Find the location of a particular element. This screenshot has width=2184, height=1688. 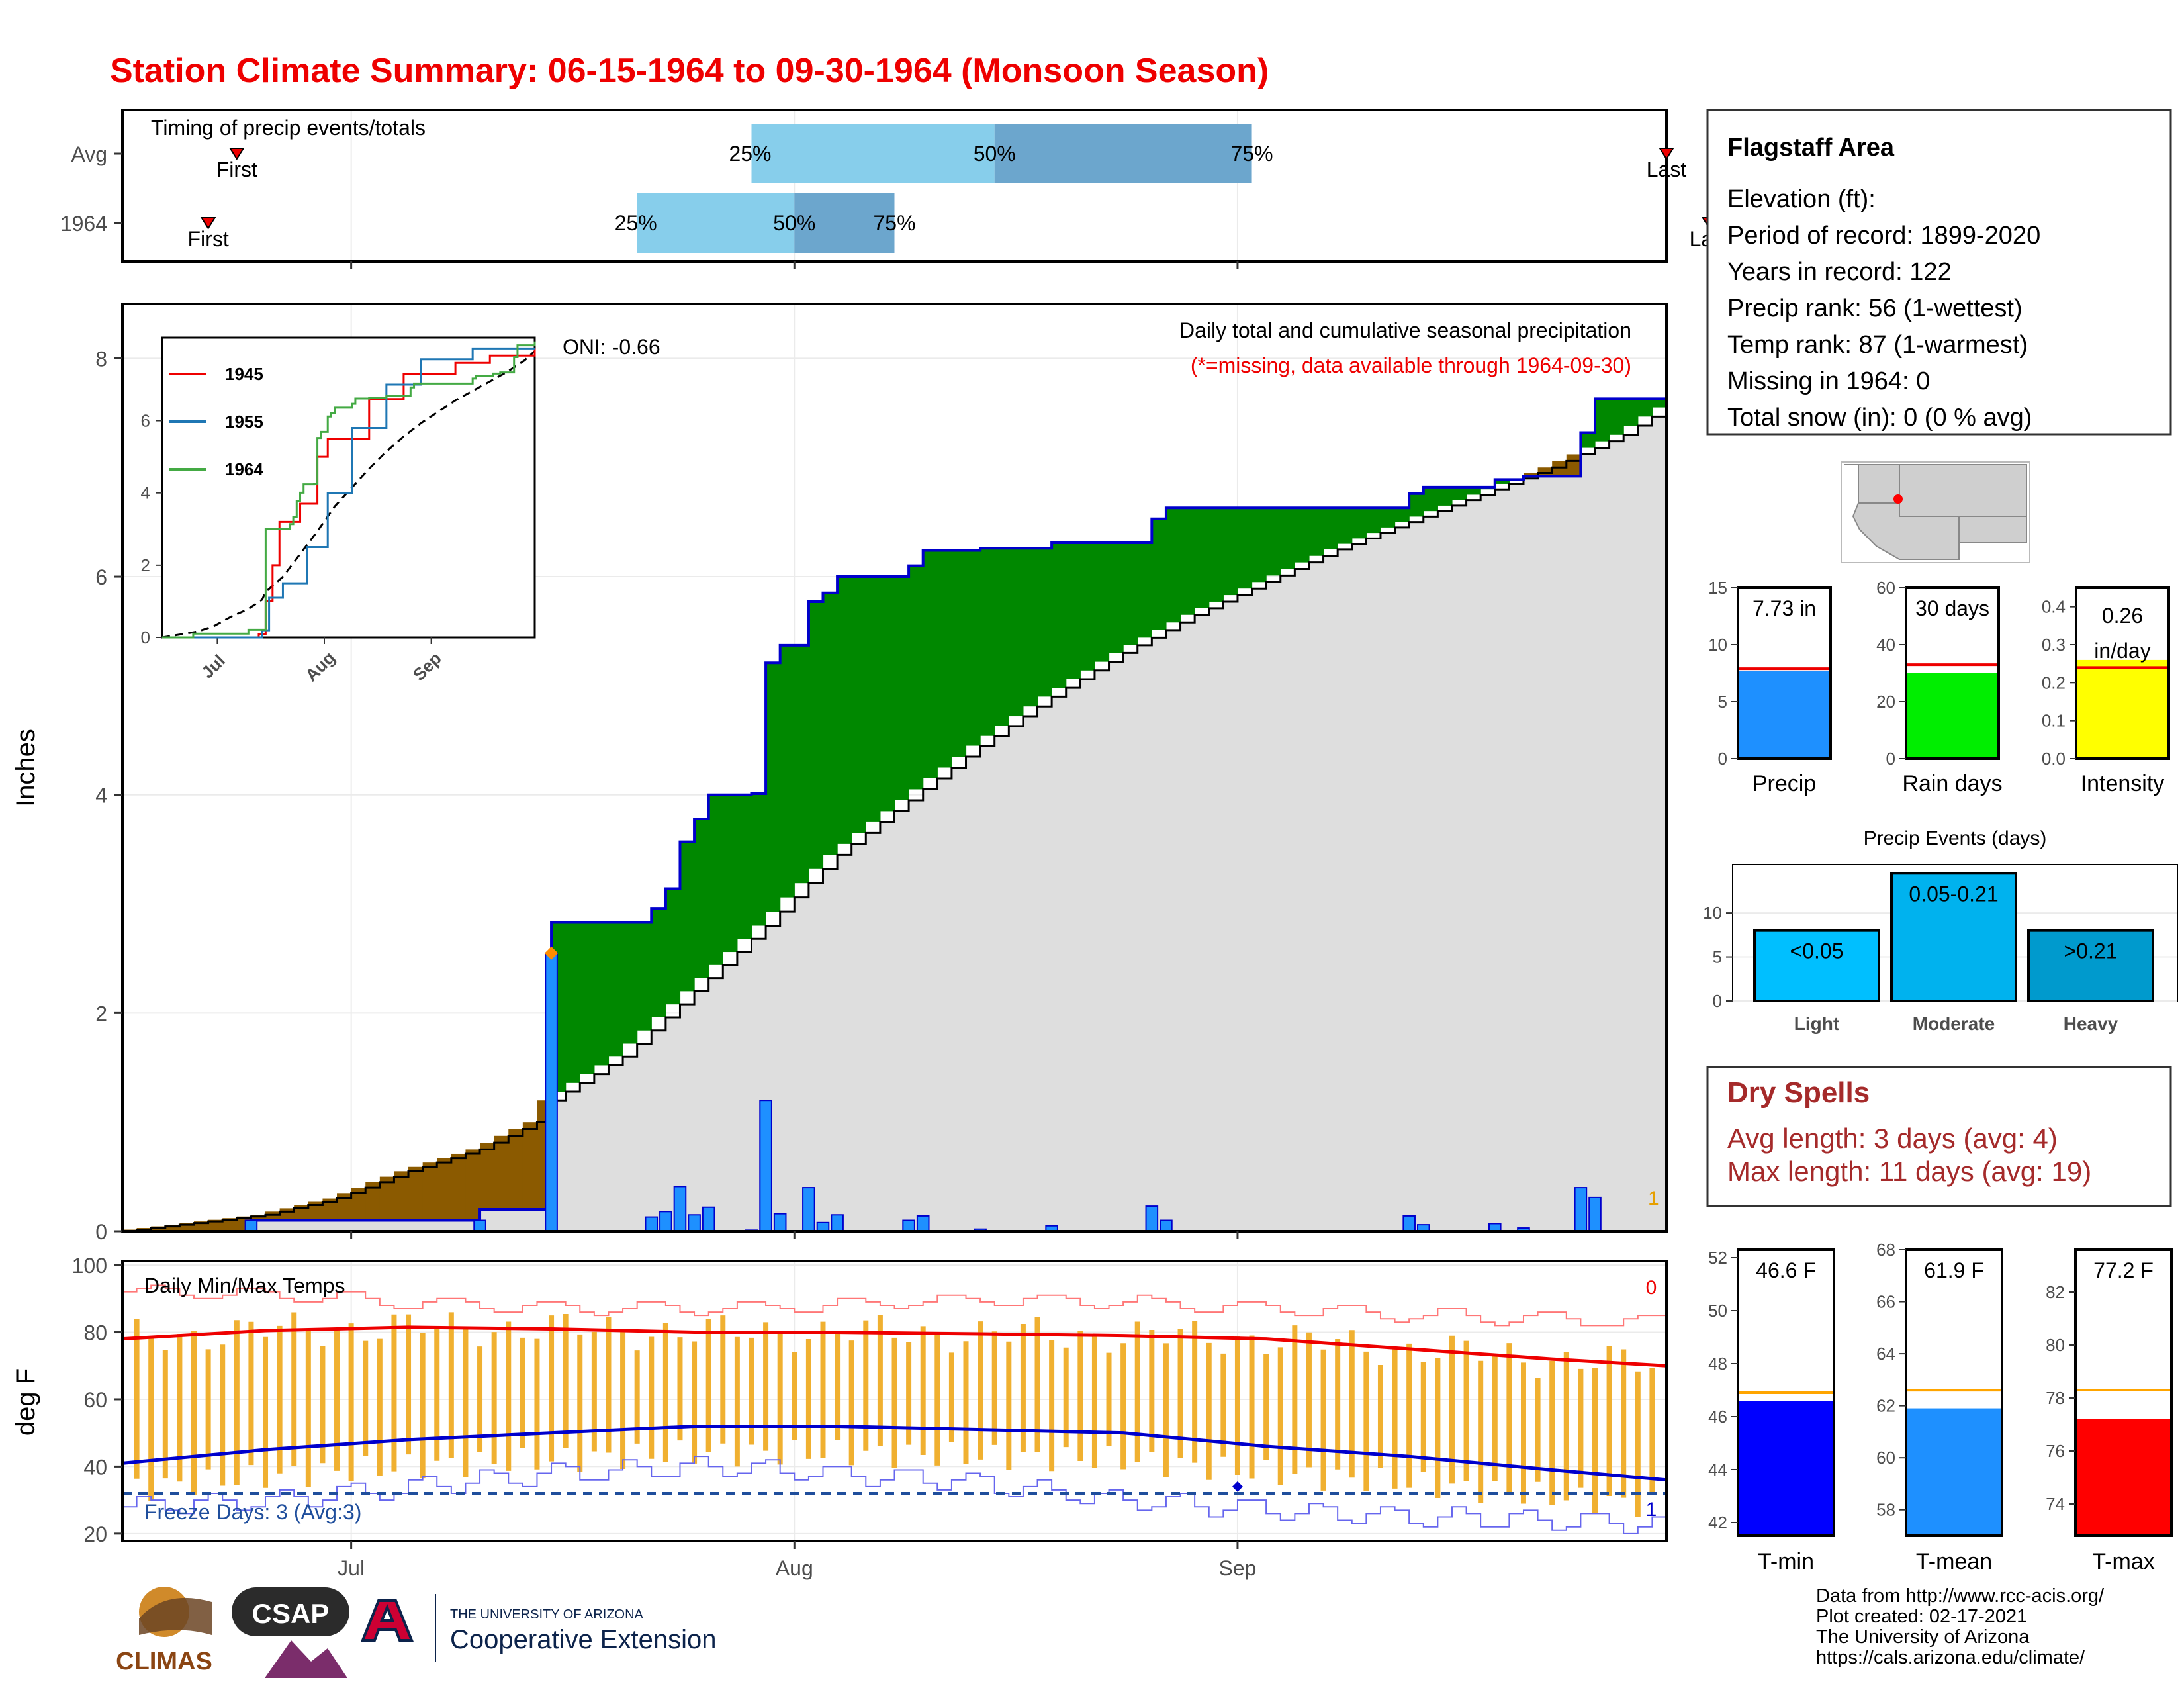

timing-row-label: 1964 is located at coordinates (83, 224).